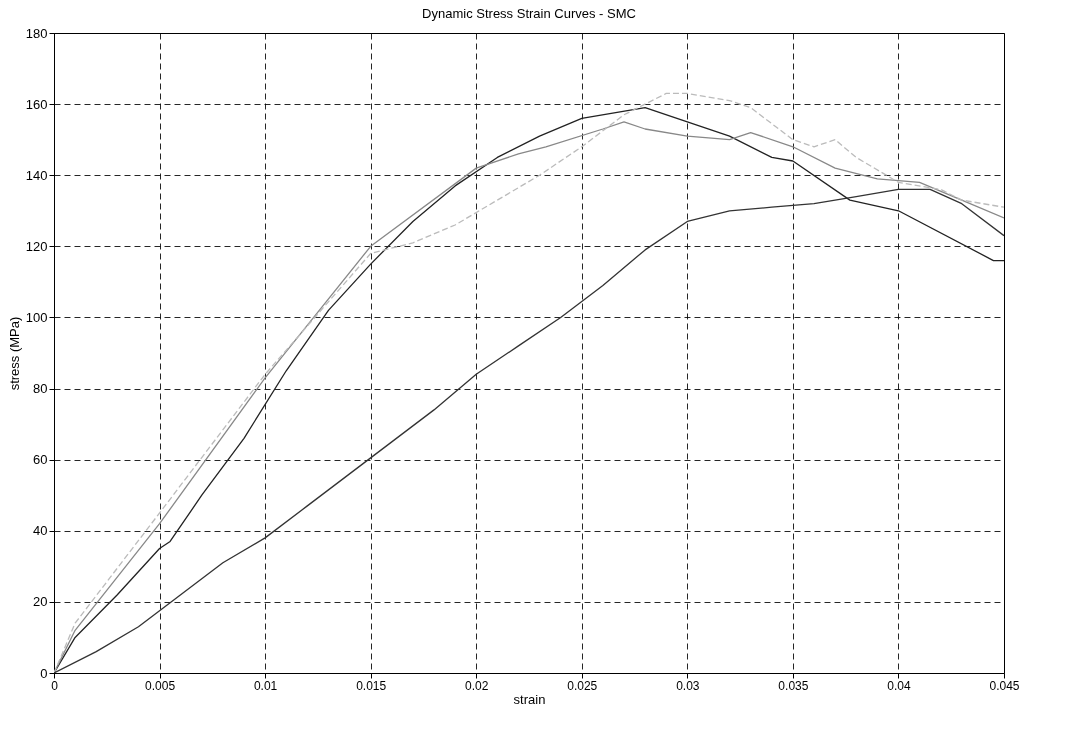 Image resolution: width=1071 pixels, height=749 pixels. Describe the element at coordinates (529, 13) in the screenshot. I see `chart-title: Dynamic Stress Strain Curves - SMC` at that location.